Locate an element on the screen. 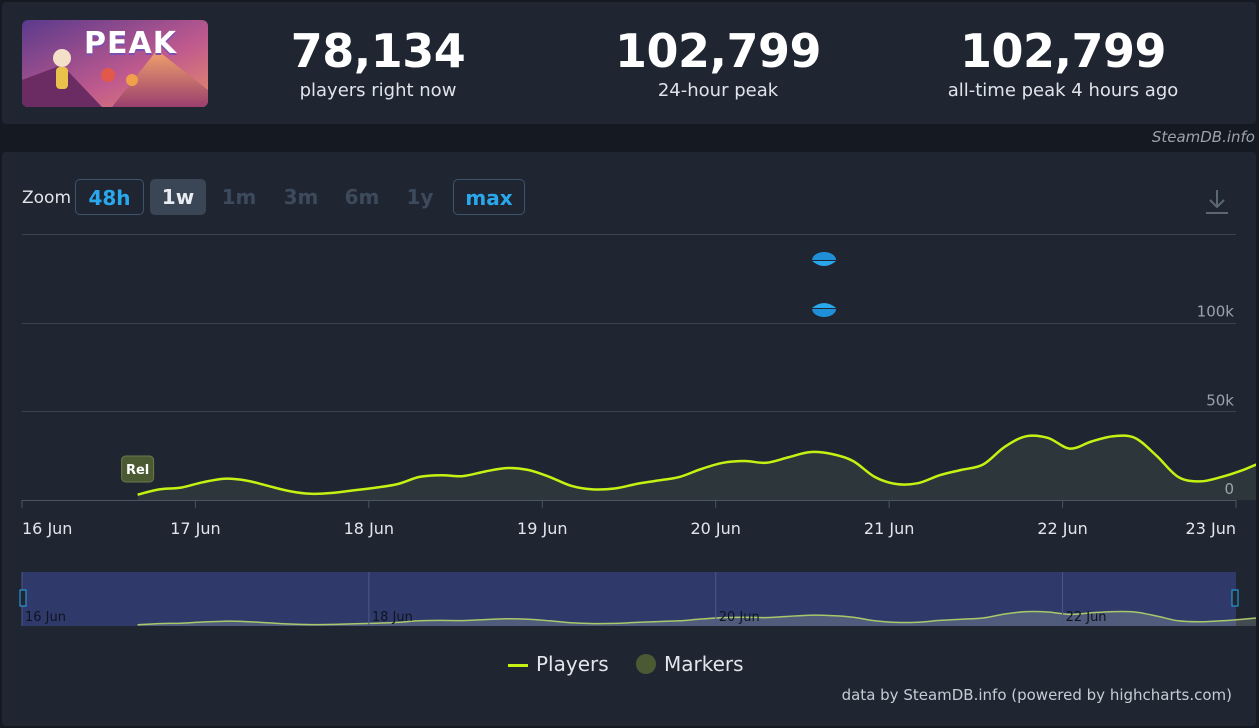 The image size is (1259, 728). players-area-fill is located at coordinates (696, 467).